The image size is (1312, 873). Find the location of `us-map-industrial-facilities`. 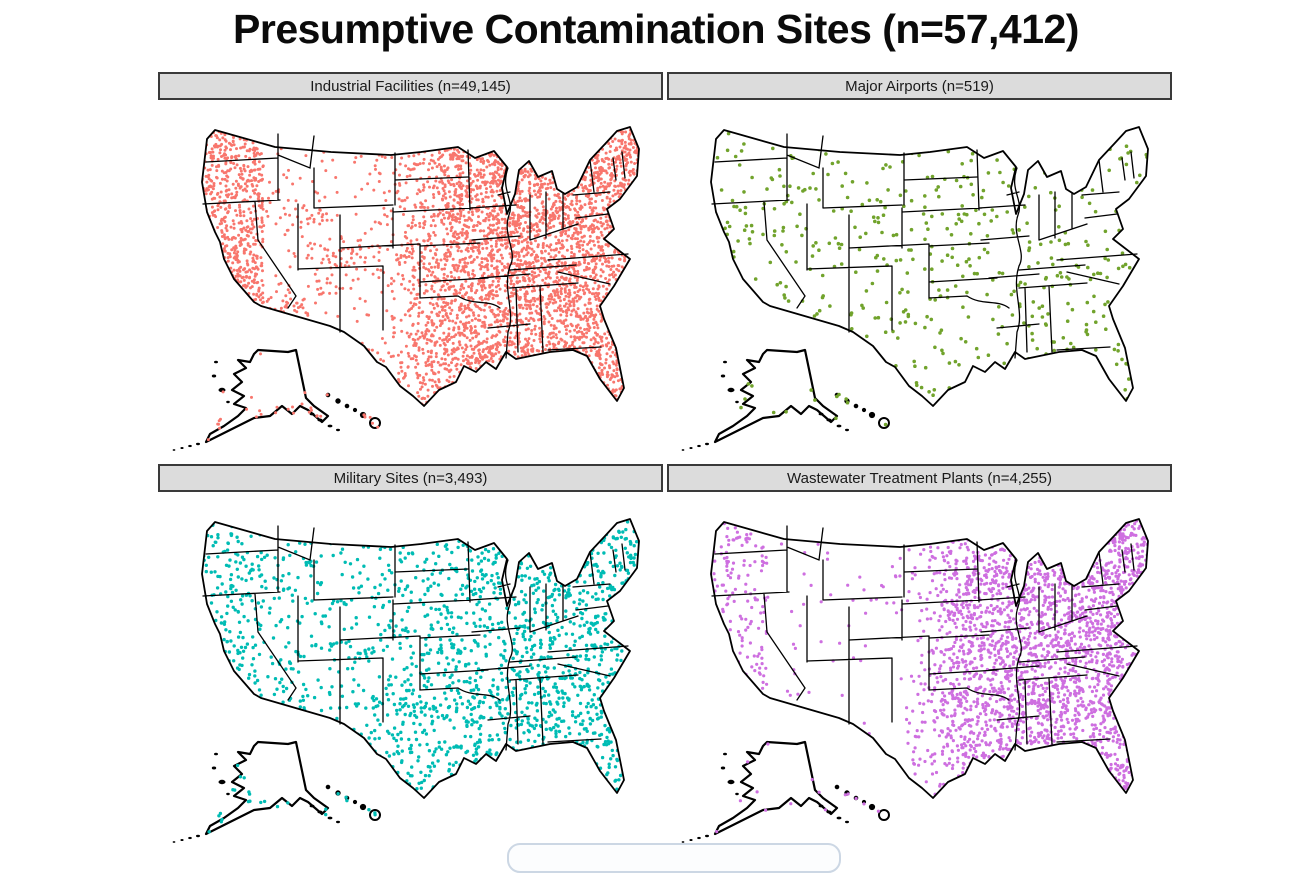

us-map-industrial-facilities is located at coordinates (406, 288).